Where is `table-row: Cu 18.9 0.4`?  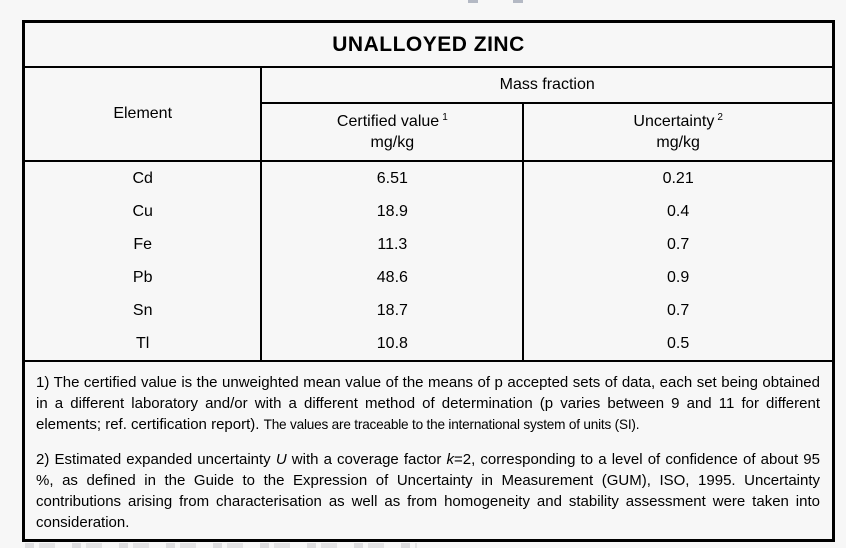
table-row: Cu 18.9 0.4 is located at coordinates (428, 211).